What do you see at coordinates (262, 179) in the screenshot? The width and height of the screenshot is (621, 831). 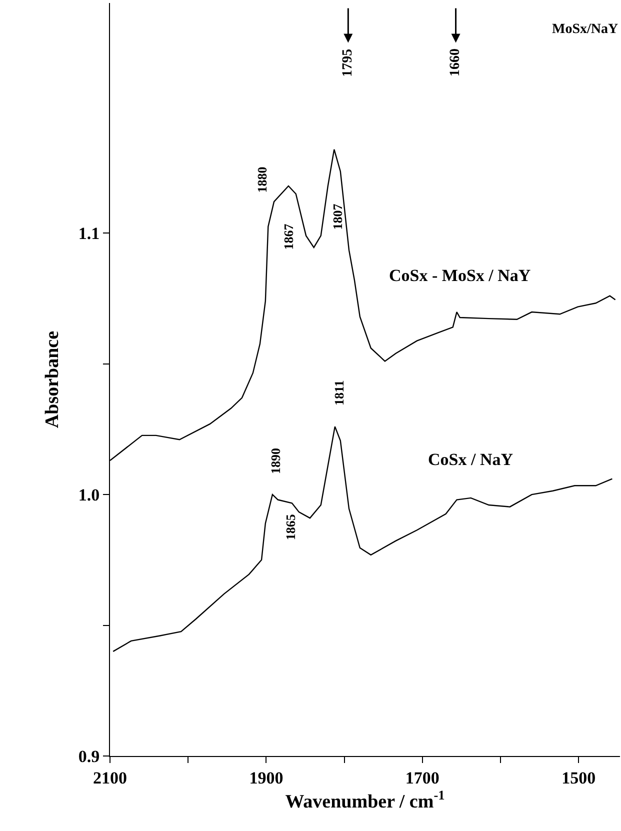 I see `annotation: 1880` at bounding box center [262, 179].